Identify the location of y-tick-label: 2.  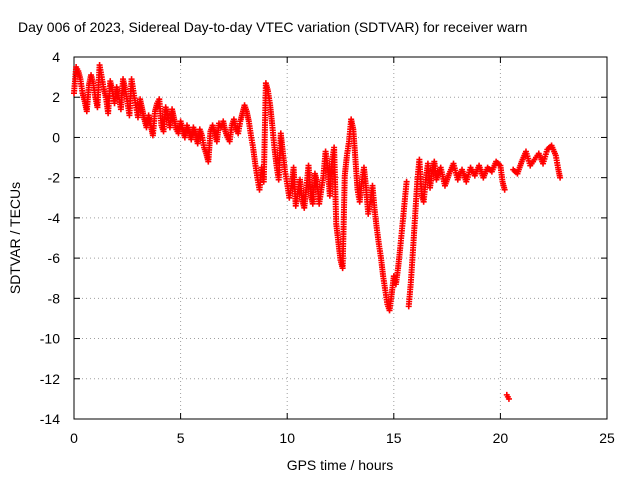
(56, 97).